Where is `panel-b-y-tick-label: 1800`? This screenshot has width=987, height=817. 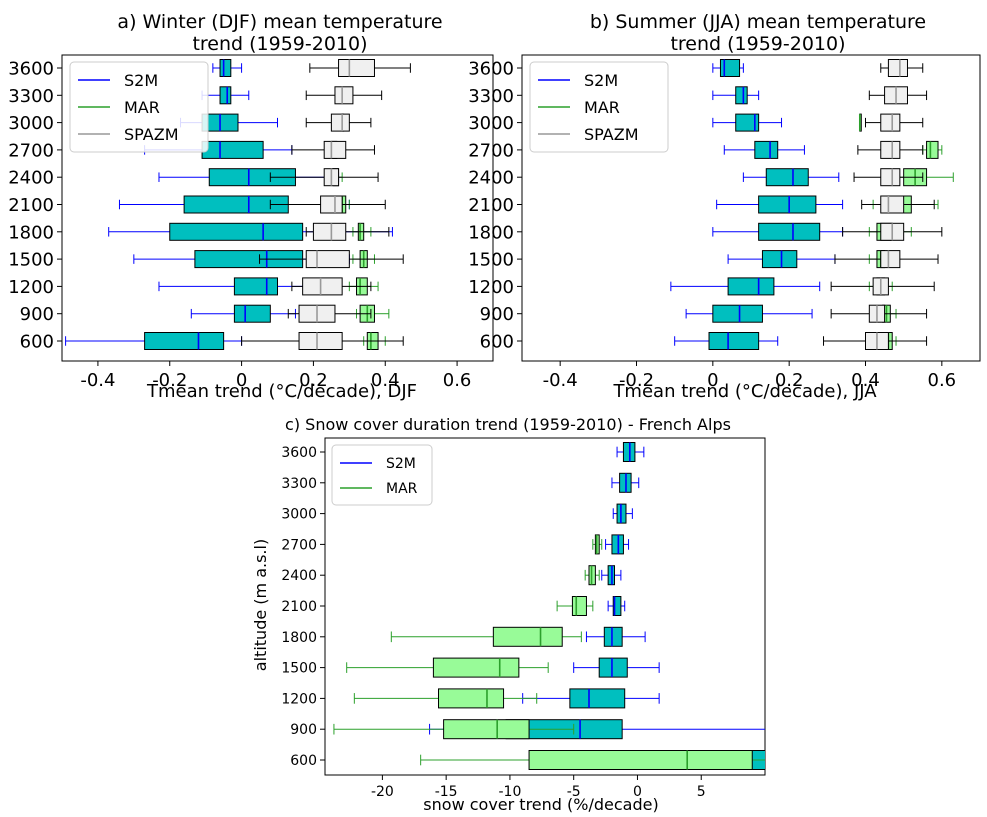 panel-b-y-tick-label: 1800 is located at coordinates (491, 232).